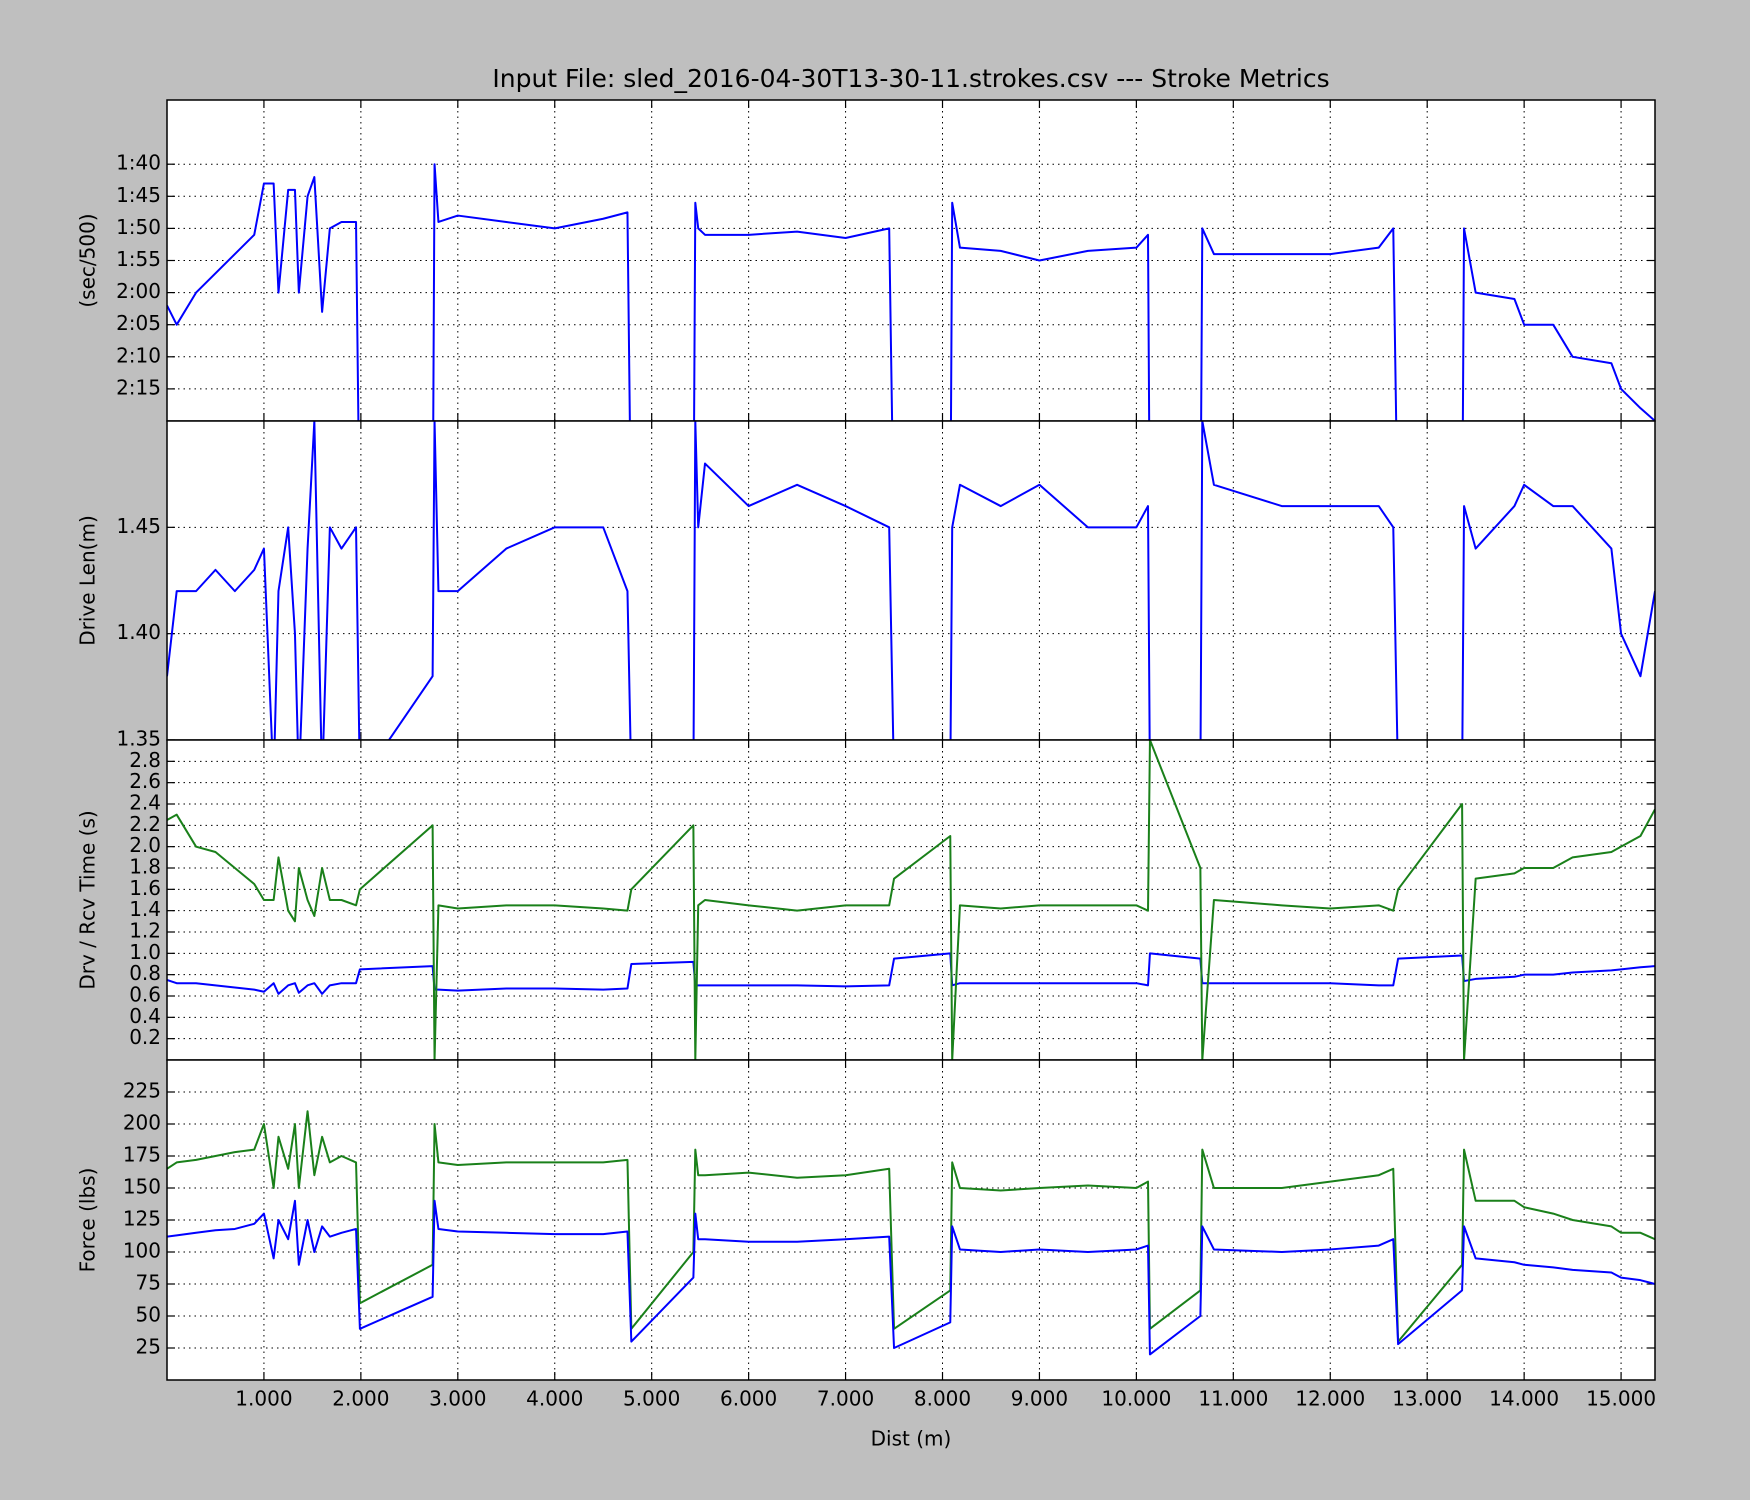 This screenshot has height=1500, width=1750. Describe the element at coordinates (145, 781) in the screenshot. I see `y-tick-label: 2.6` at that location.